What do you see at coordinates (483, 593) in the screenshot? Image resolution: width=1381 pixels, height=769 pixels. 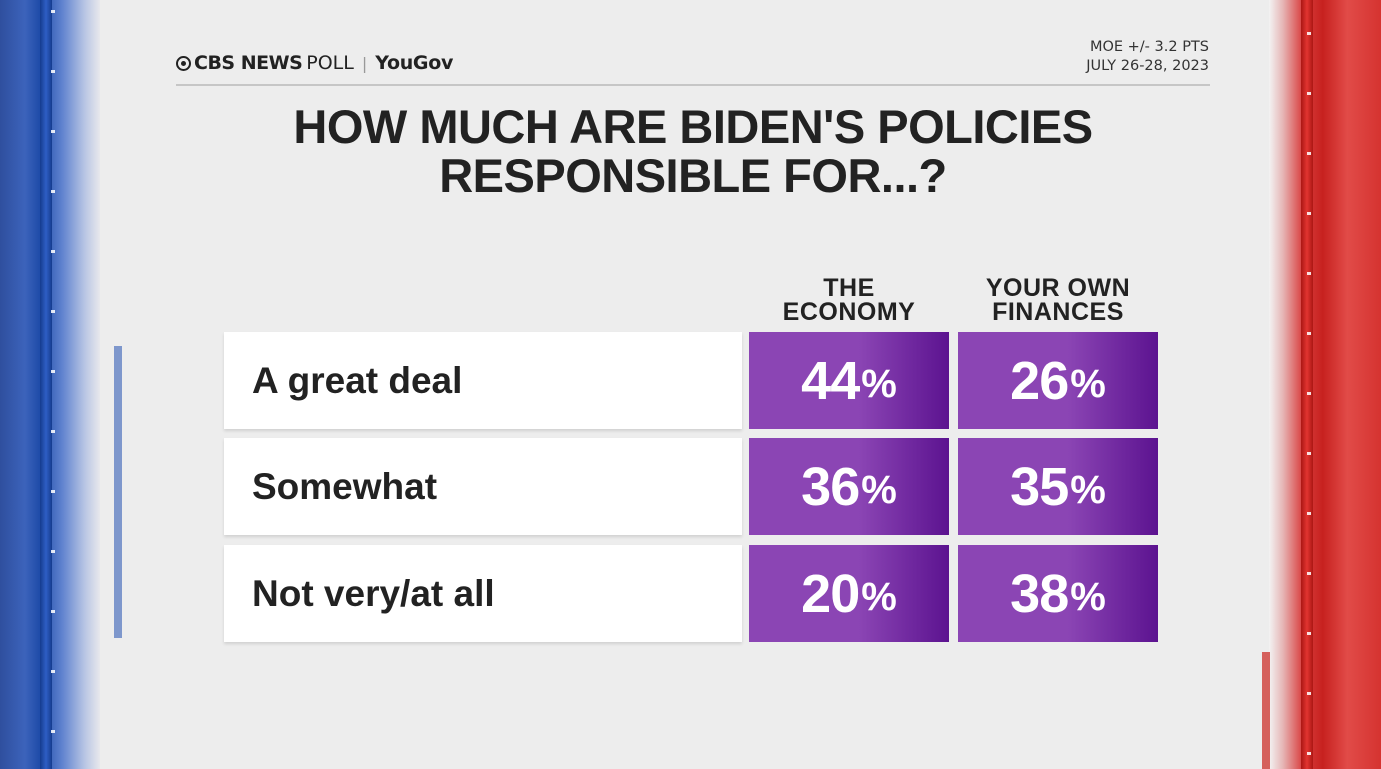 I see `row-label: Not very/at all` at bounding box center [483, 593].